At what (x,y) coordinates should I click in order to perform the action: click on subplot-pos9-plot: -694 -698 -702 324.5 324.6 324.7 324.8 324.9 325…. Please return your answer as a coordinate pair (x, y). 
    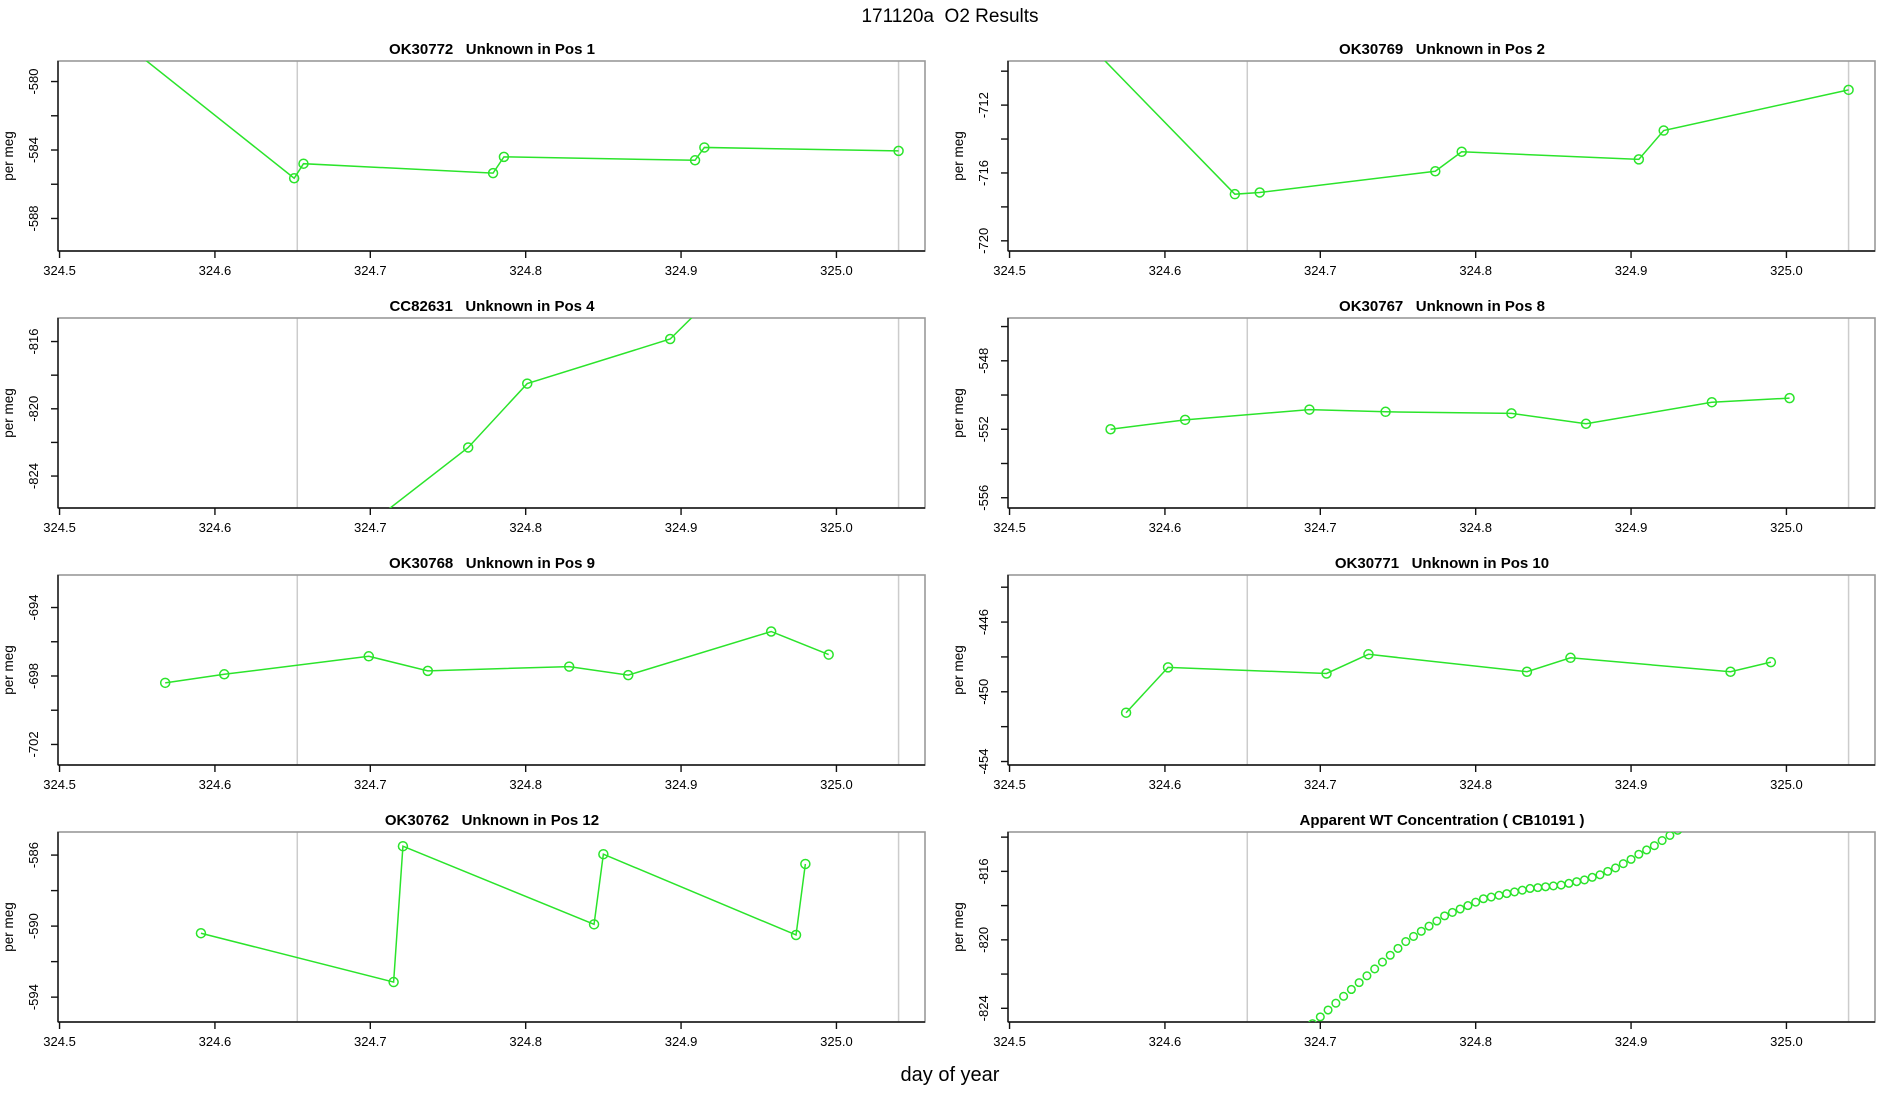
    Looking at the image, I should click on (463, 683).